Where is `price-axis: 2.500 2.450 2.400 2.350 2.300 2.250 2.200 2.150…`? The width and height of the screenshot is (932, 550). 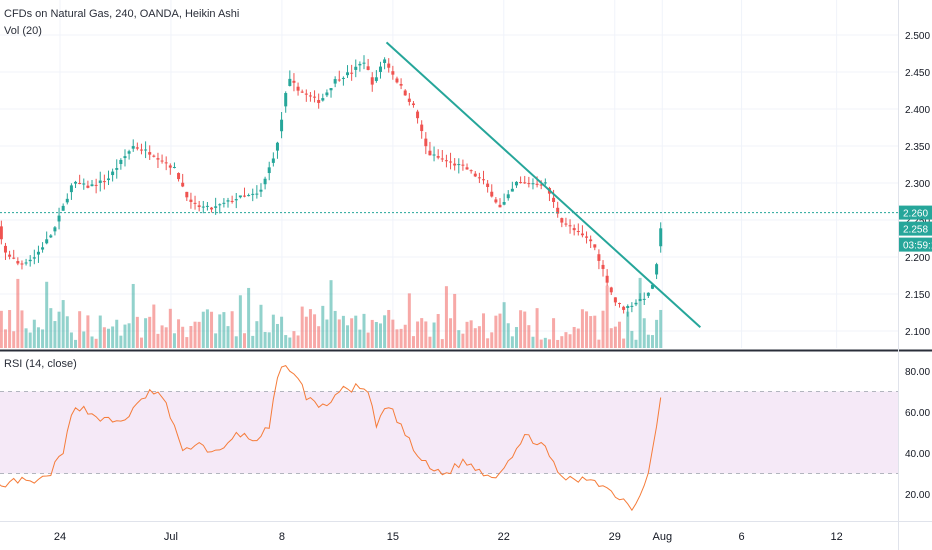
price-axis: 2.500 2.450 2.400 2.350 2.300 2.250 2.200 2.150… is located at coordinates (917, 184).